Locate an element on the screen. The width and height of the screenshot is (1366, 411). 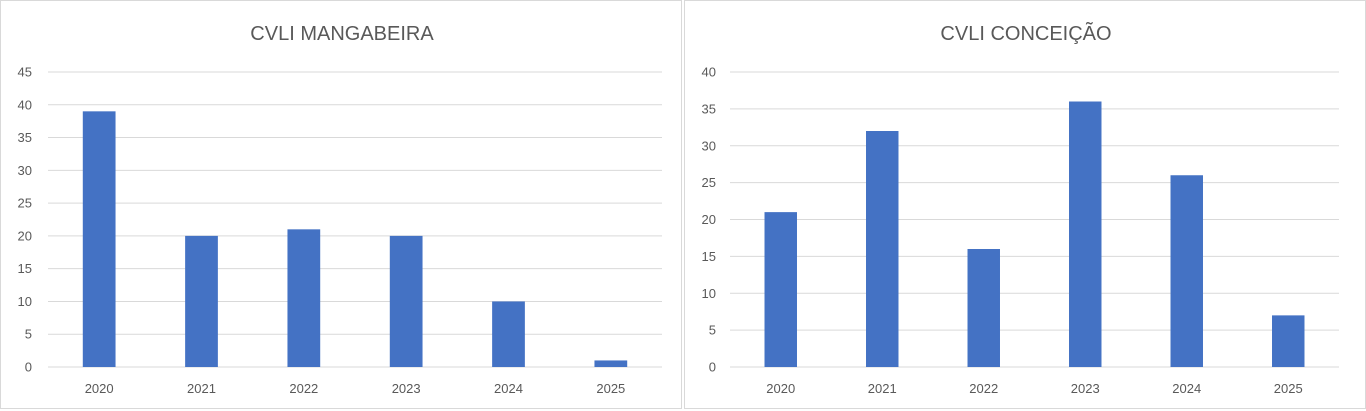
chart-title: CVLI MANGABEIRA is located at coordinates (342, 34).